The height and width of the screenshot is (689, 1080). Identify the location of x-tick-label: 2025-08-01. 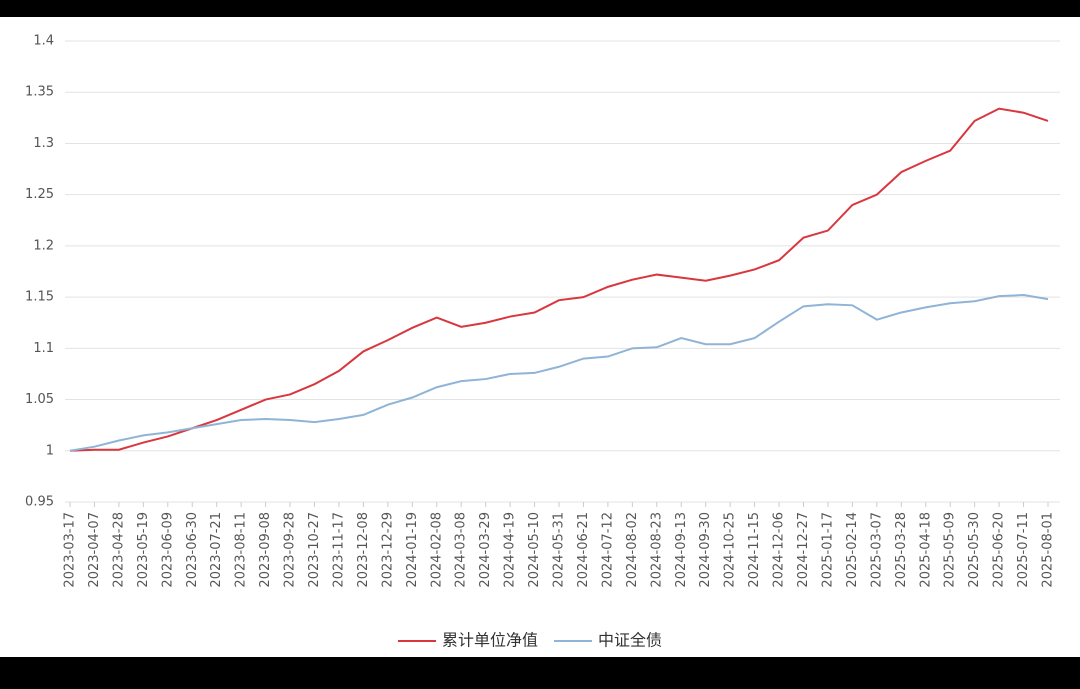
(1048, 550).